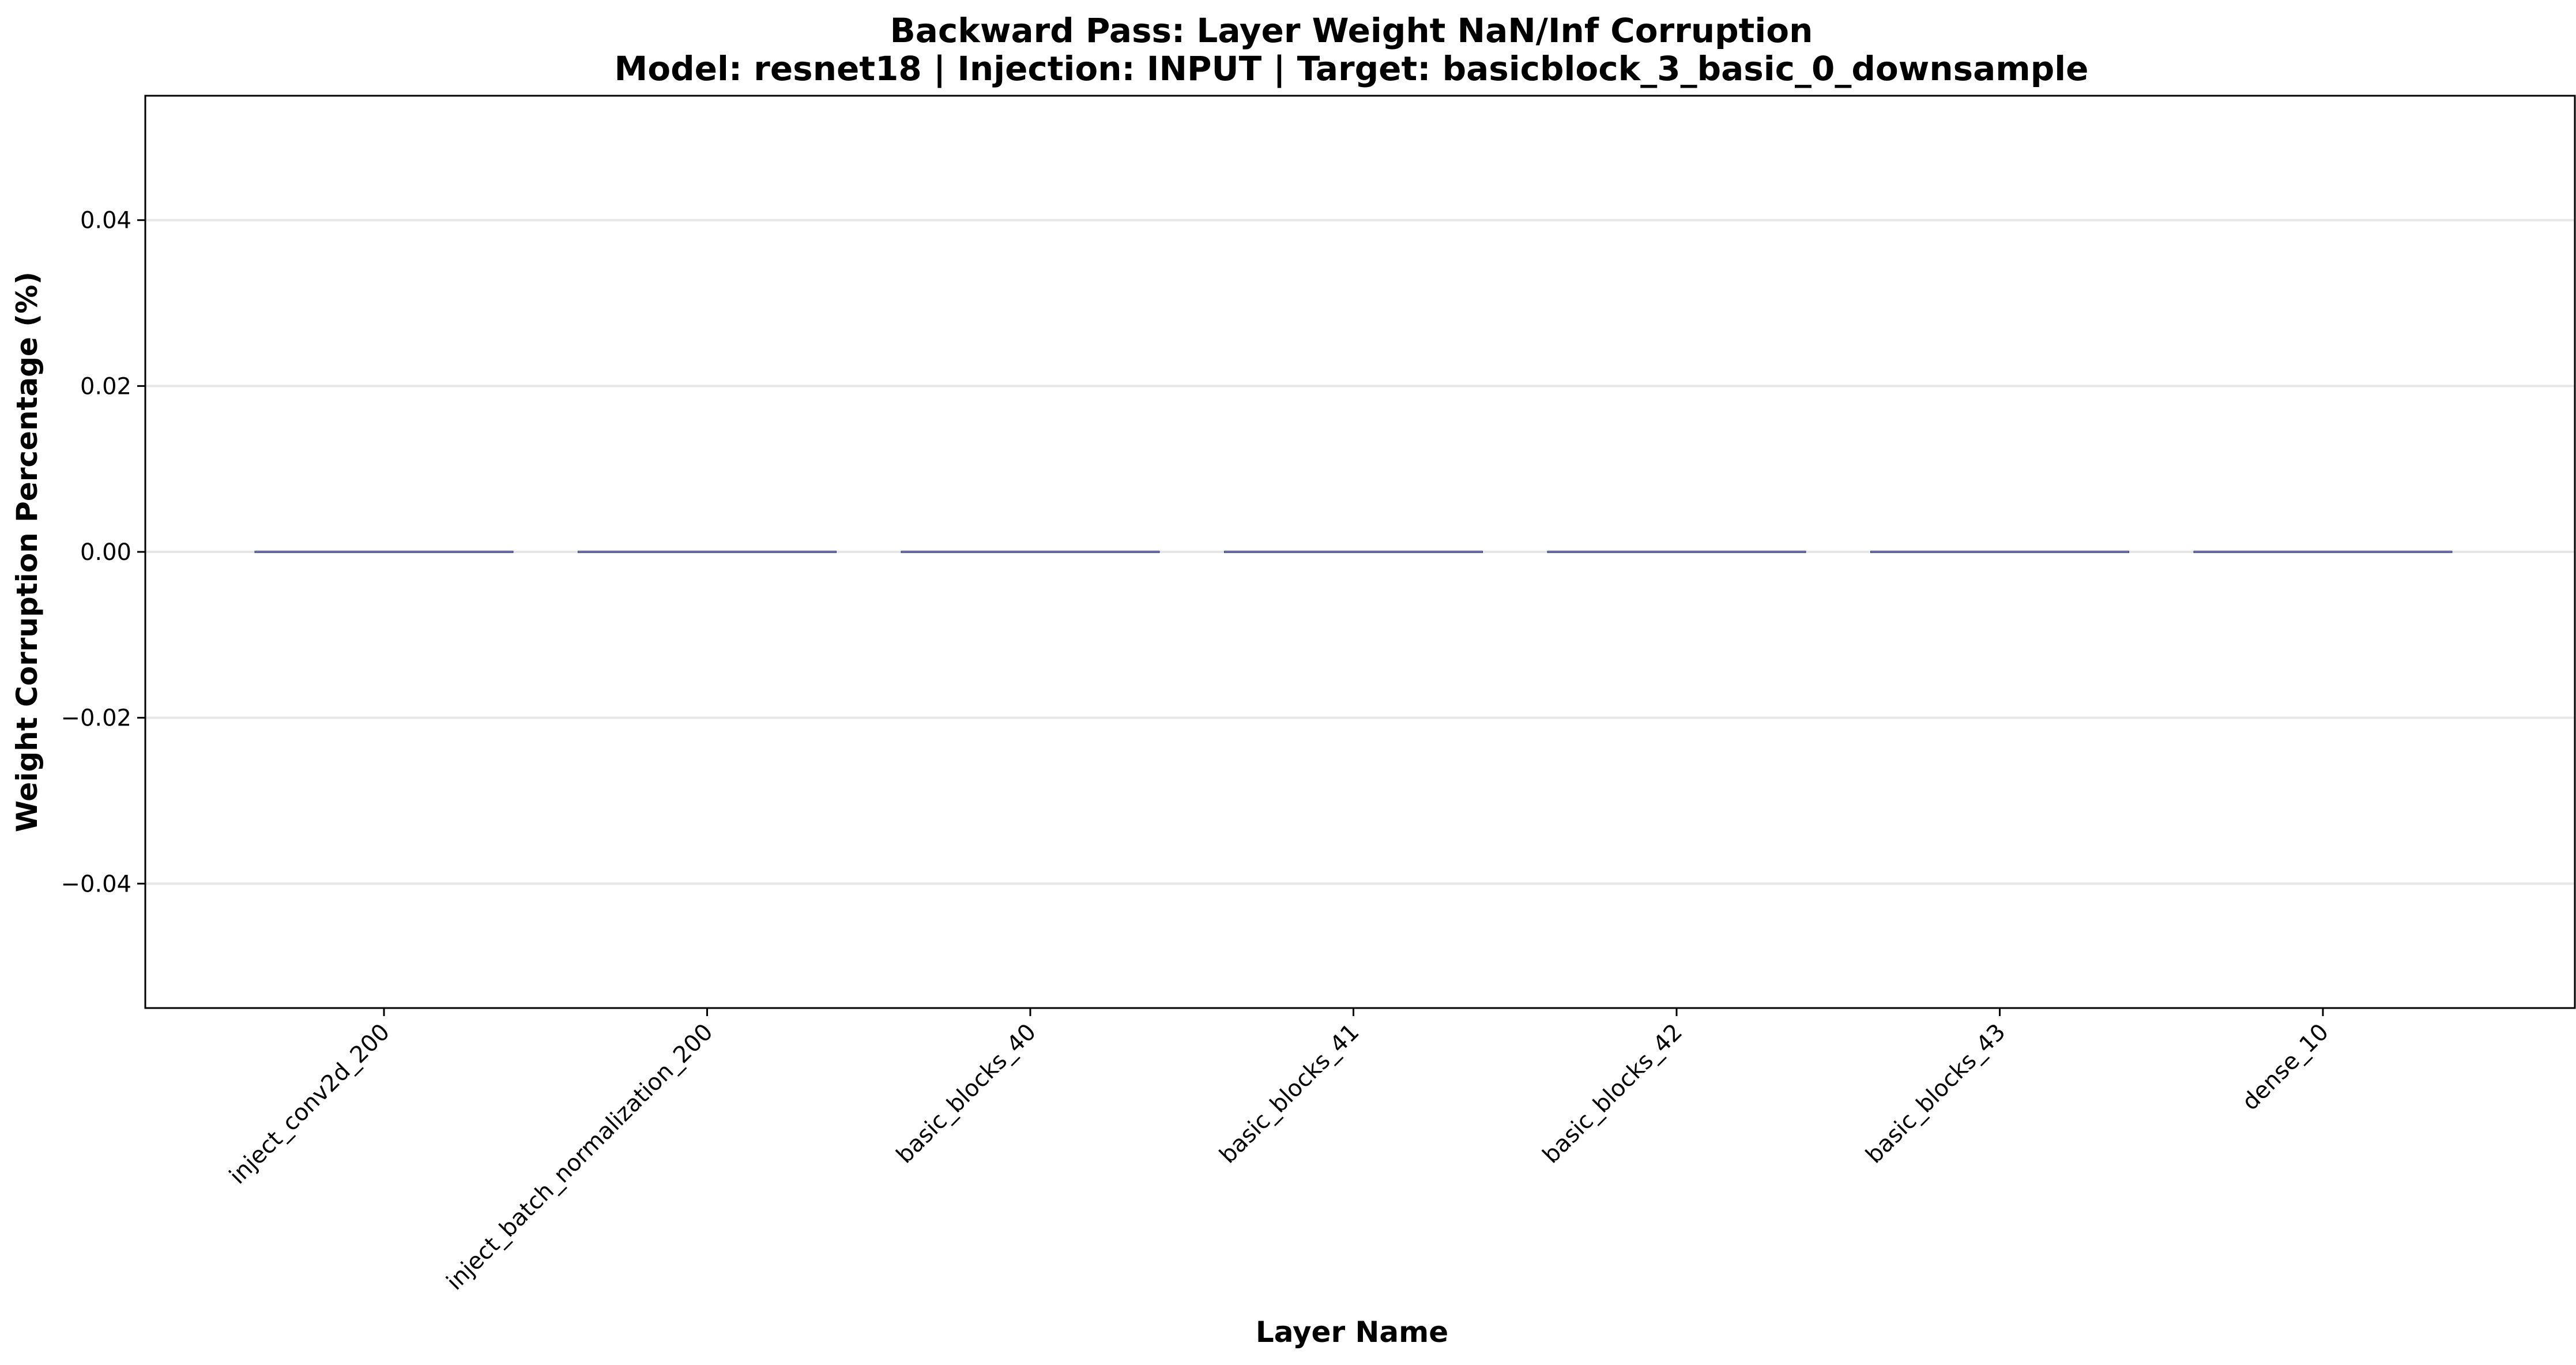 This screenshot has height=1365, width=2576. Describe the element at coordinates (1352, 1332) in the screenshot. I see `x-axis-label: Layer Name` at that location.